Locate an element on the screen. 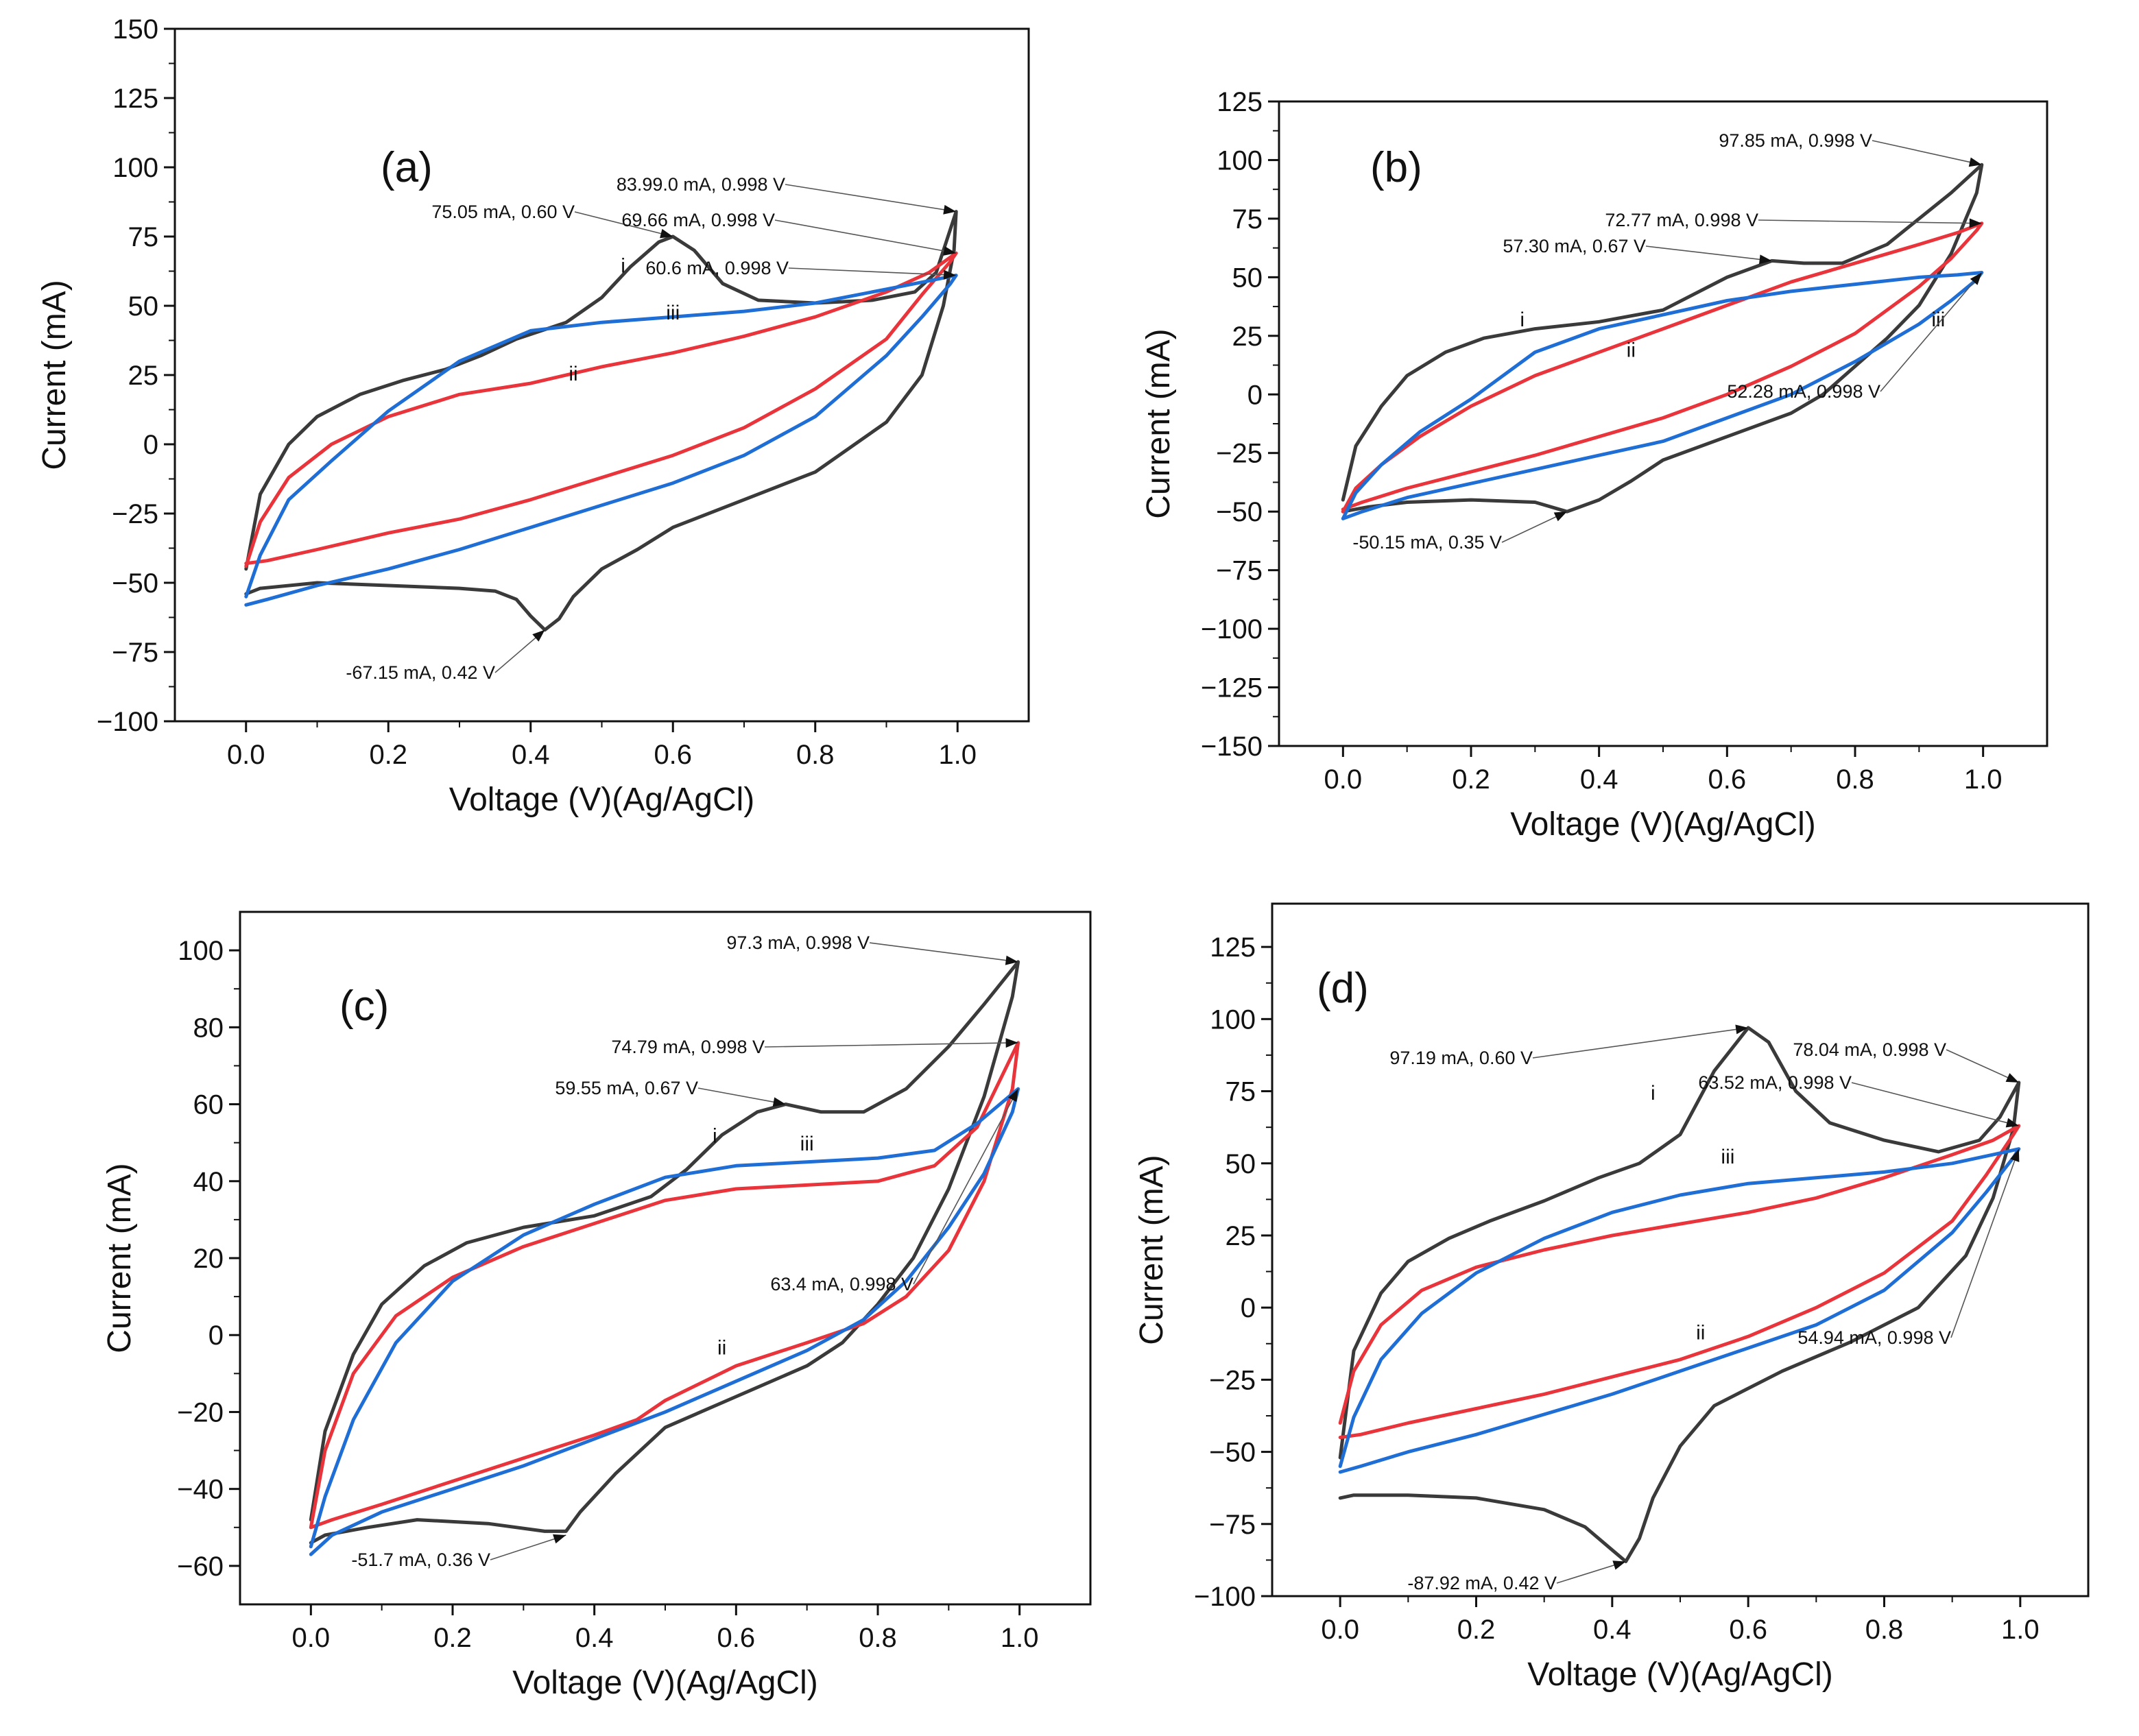 The image size is (2139, 1736). panel-label: (b) is located at coordinates (1396, 168).